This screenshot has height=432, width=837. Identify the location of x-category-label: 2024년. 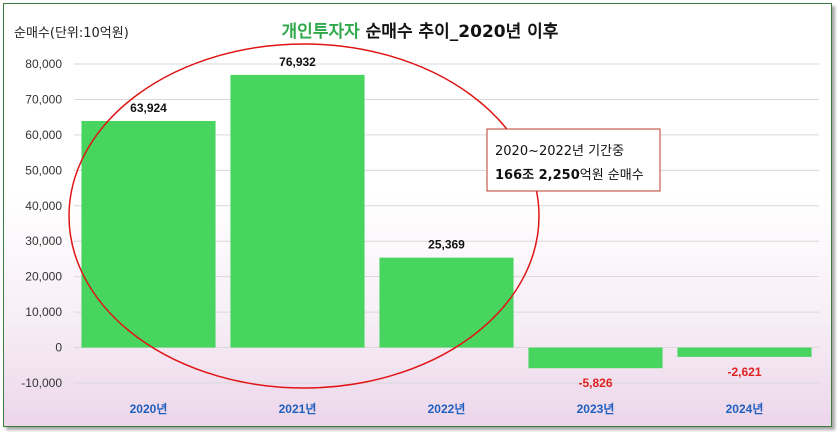
(745, 409).